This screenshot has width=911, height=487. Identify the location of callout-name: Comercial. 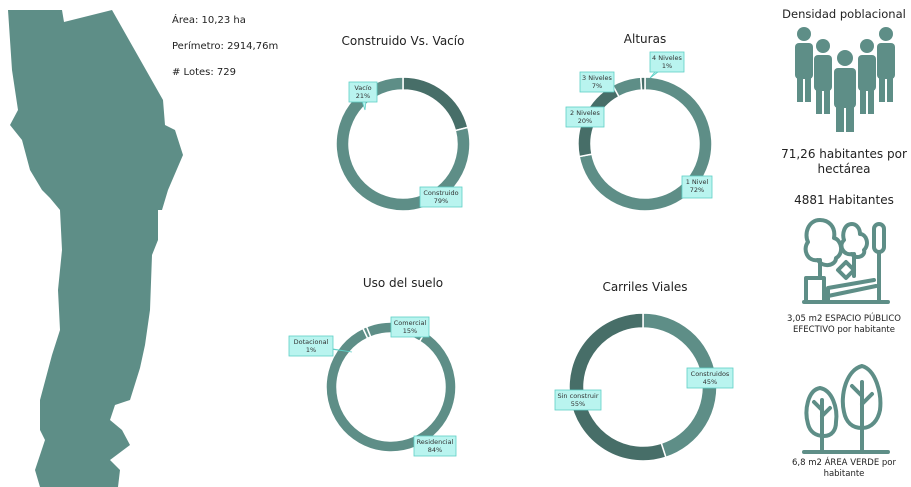
(410, 323).